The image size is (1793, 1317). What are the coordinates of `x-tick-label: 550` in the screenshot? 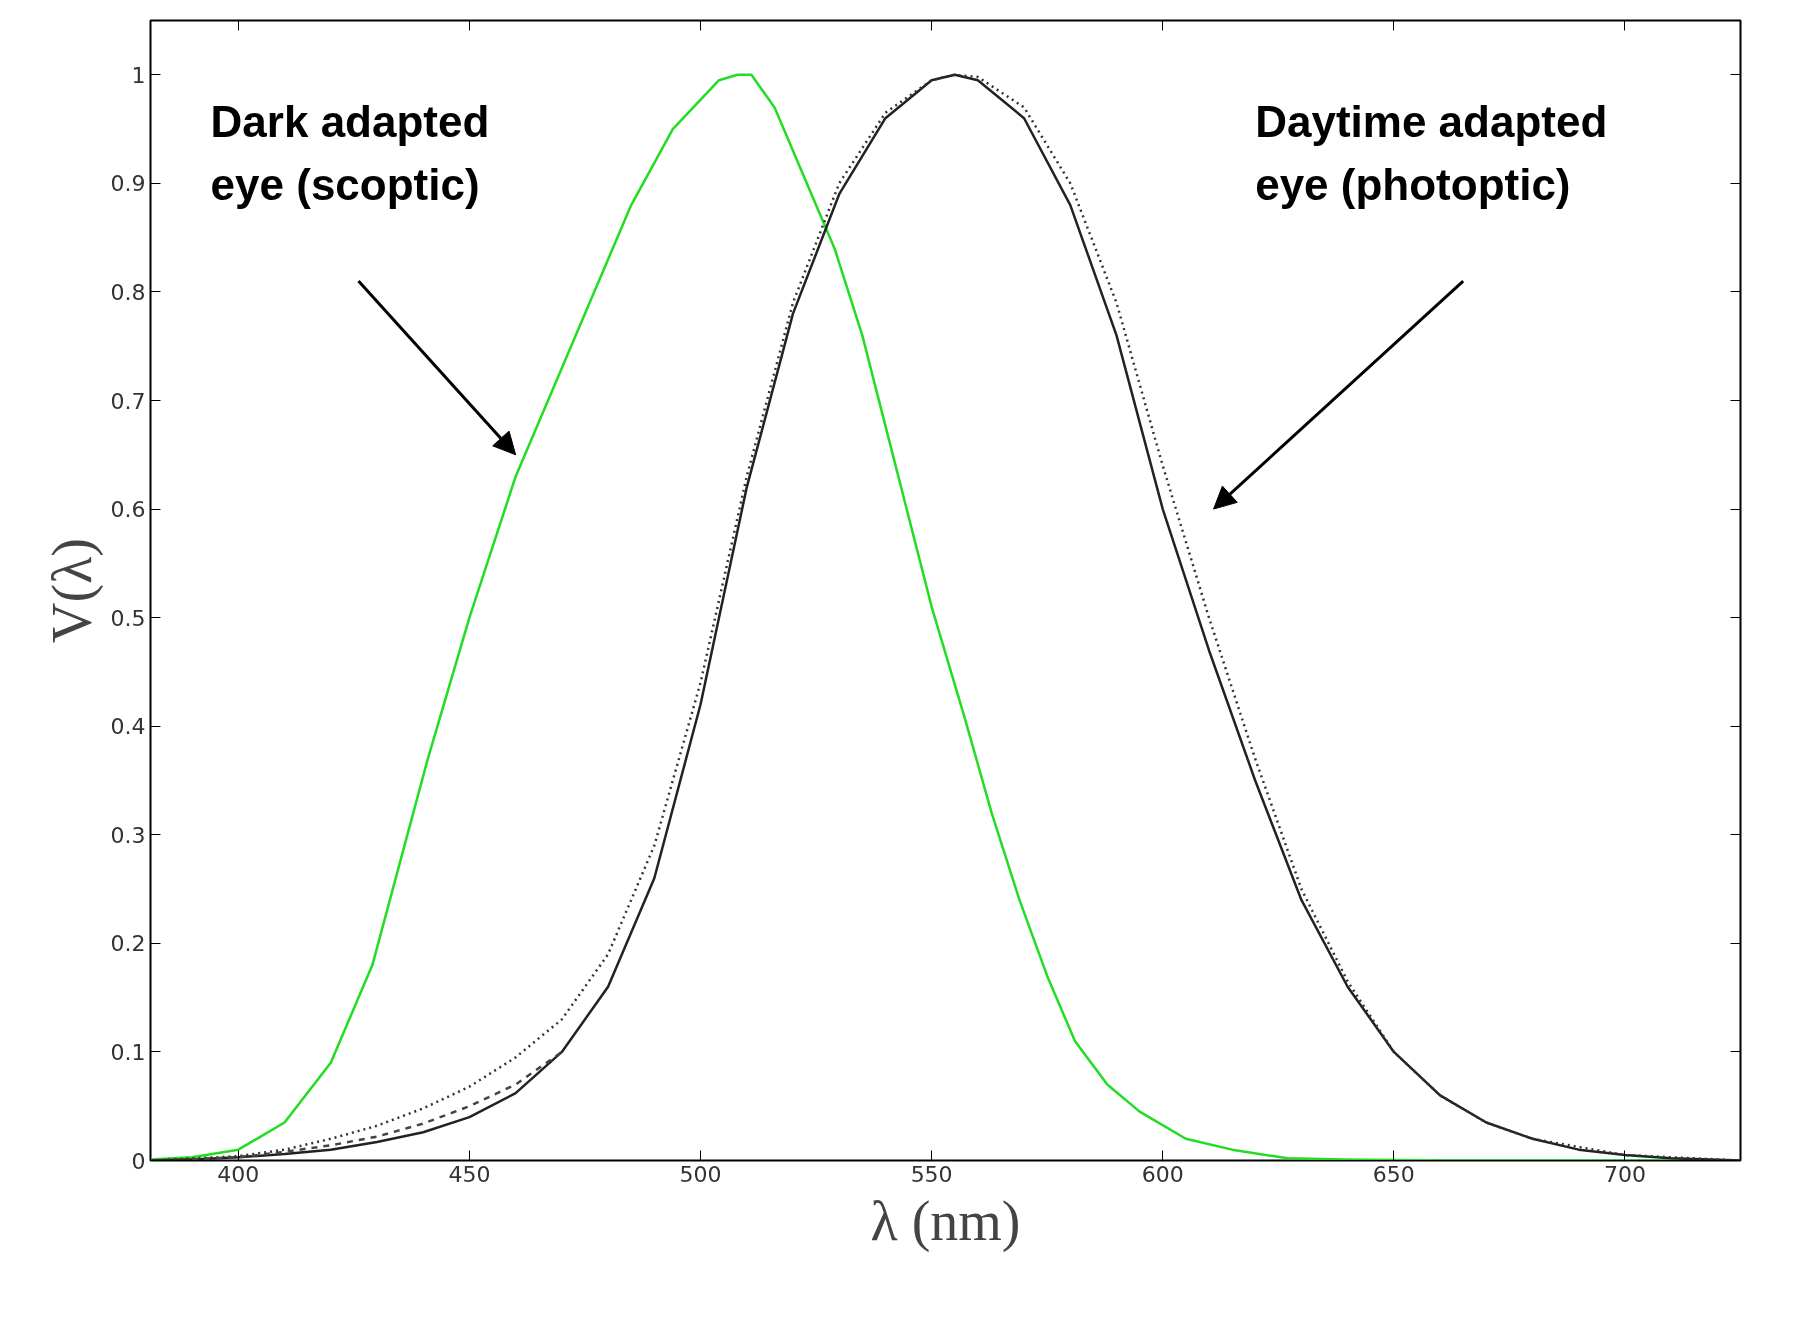 It's located at (931, 1174).